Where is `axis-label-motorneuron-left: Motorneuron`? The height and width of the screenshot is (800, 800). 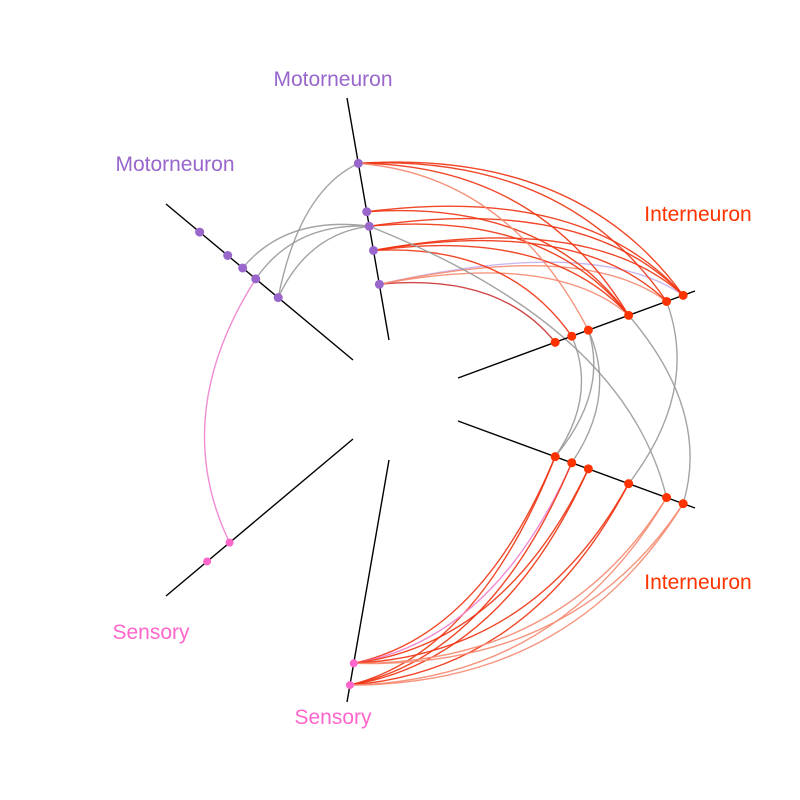
axis-label-motorneuron-left: Motorneuron is located at coordinates (174, 164).